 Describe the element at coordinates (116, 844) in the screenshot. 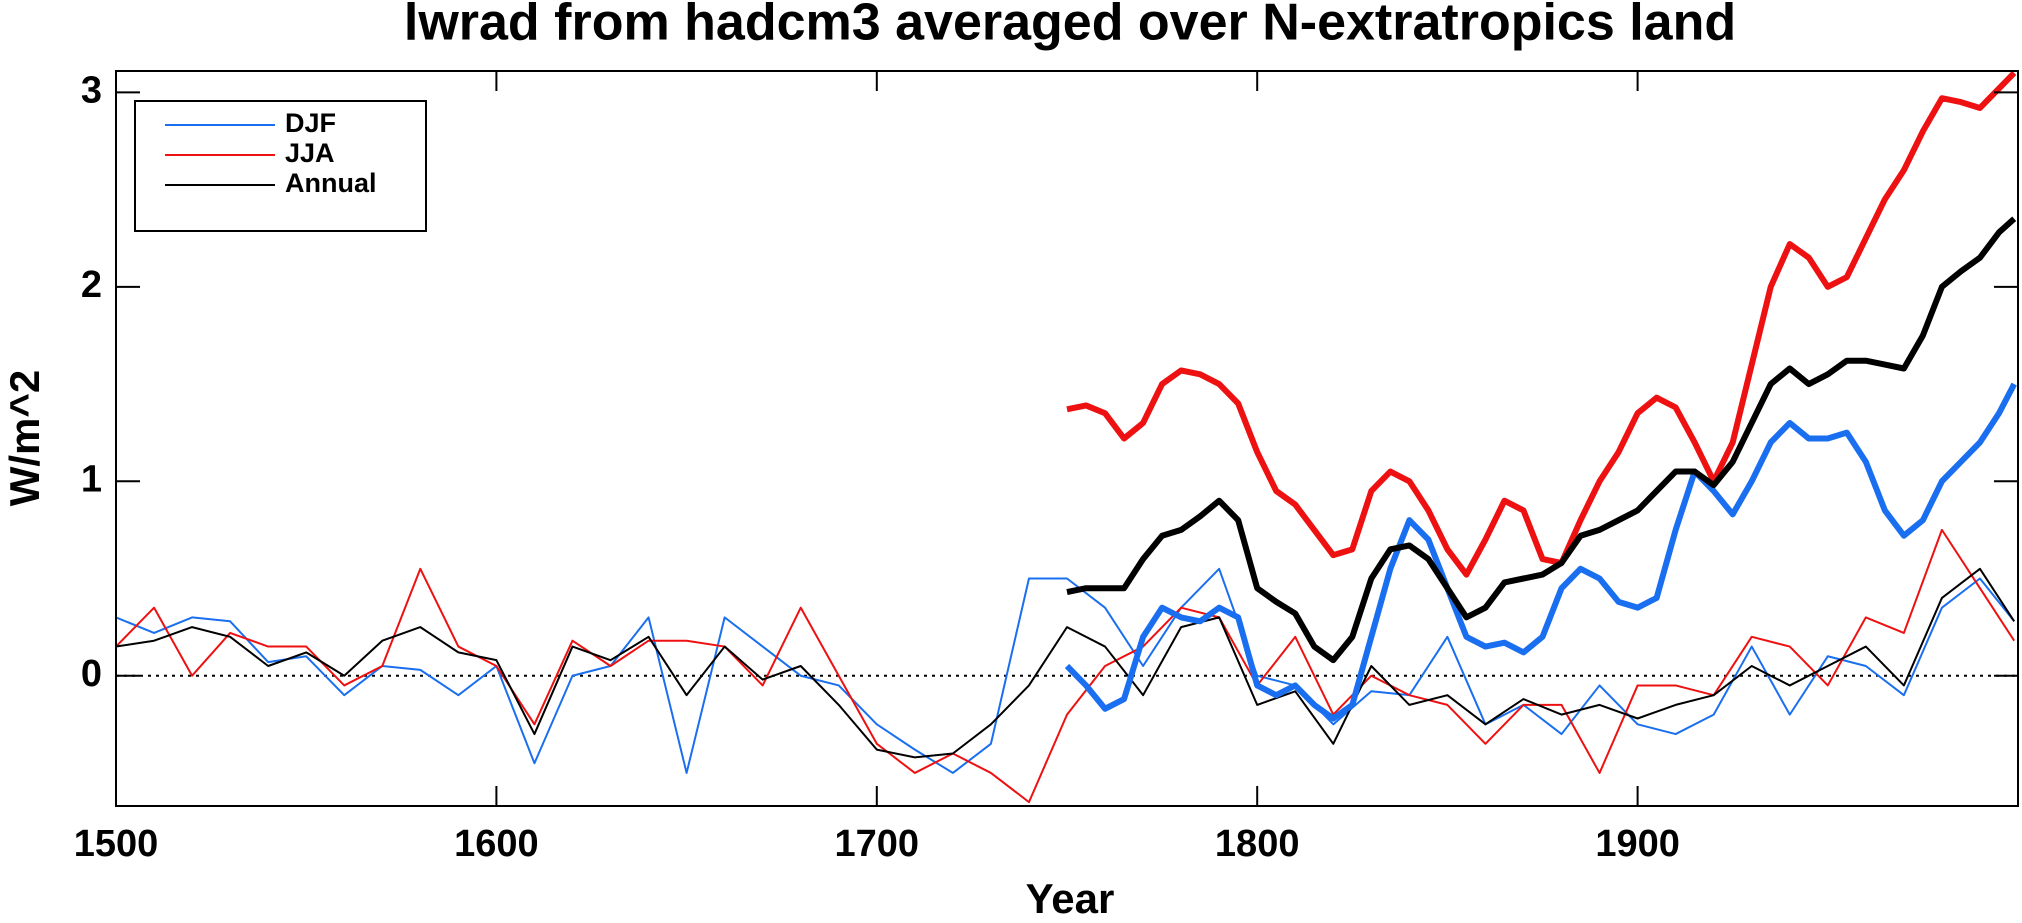

I see `x-tick-label: 1500` at that location.